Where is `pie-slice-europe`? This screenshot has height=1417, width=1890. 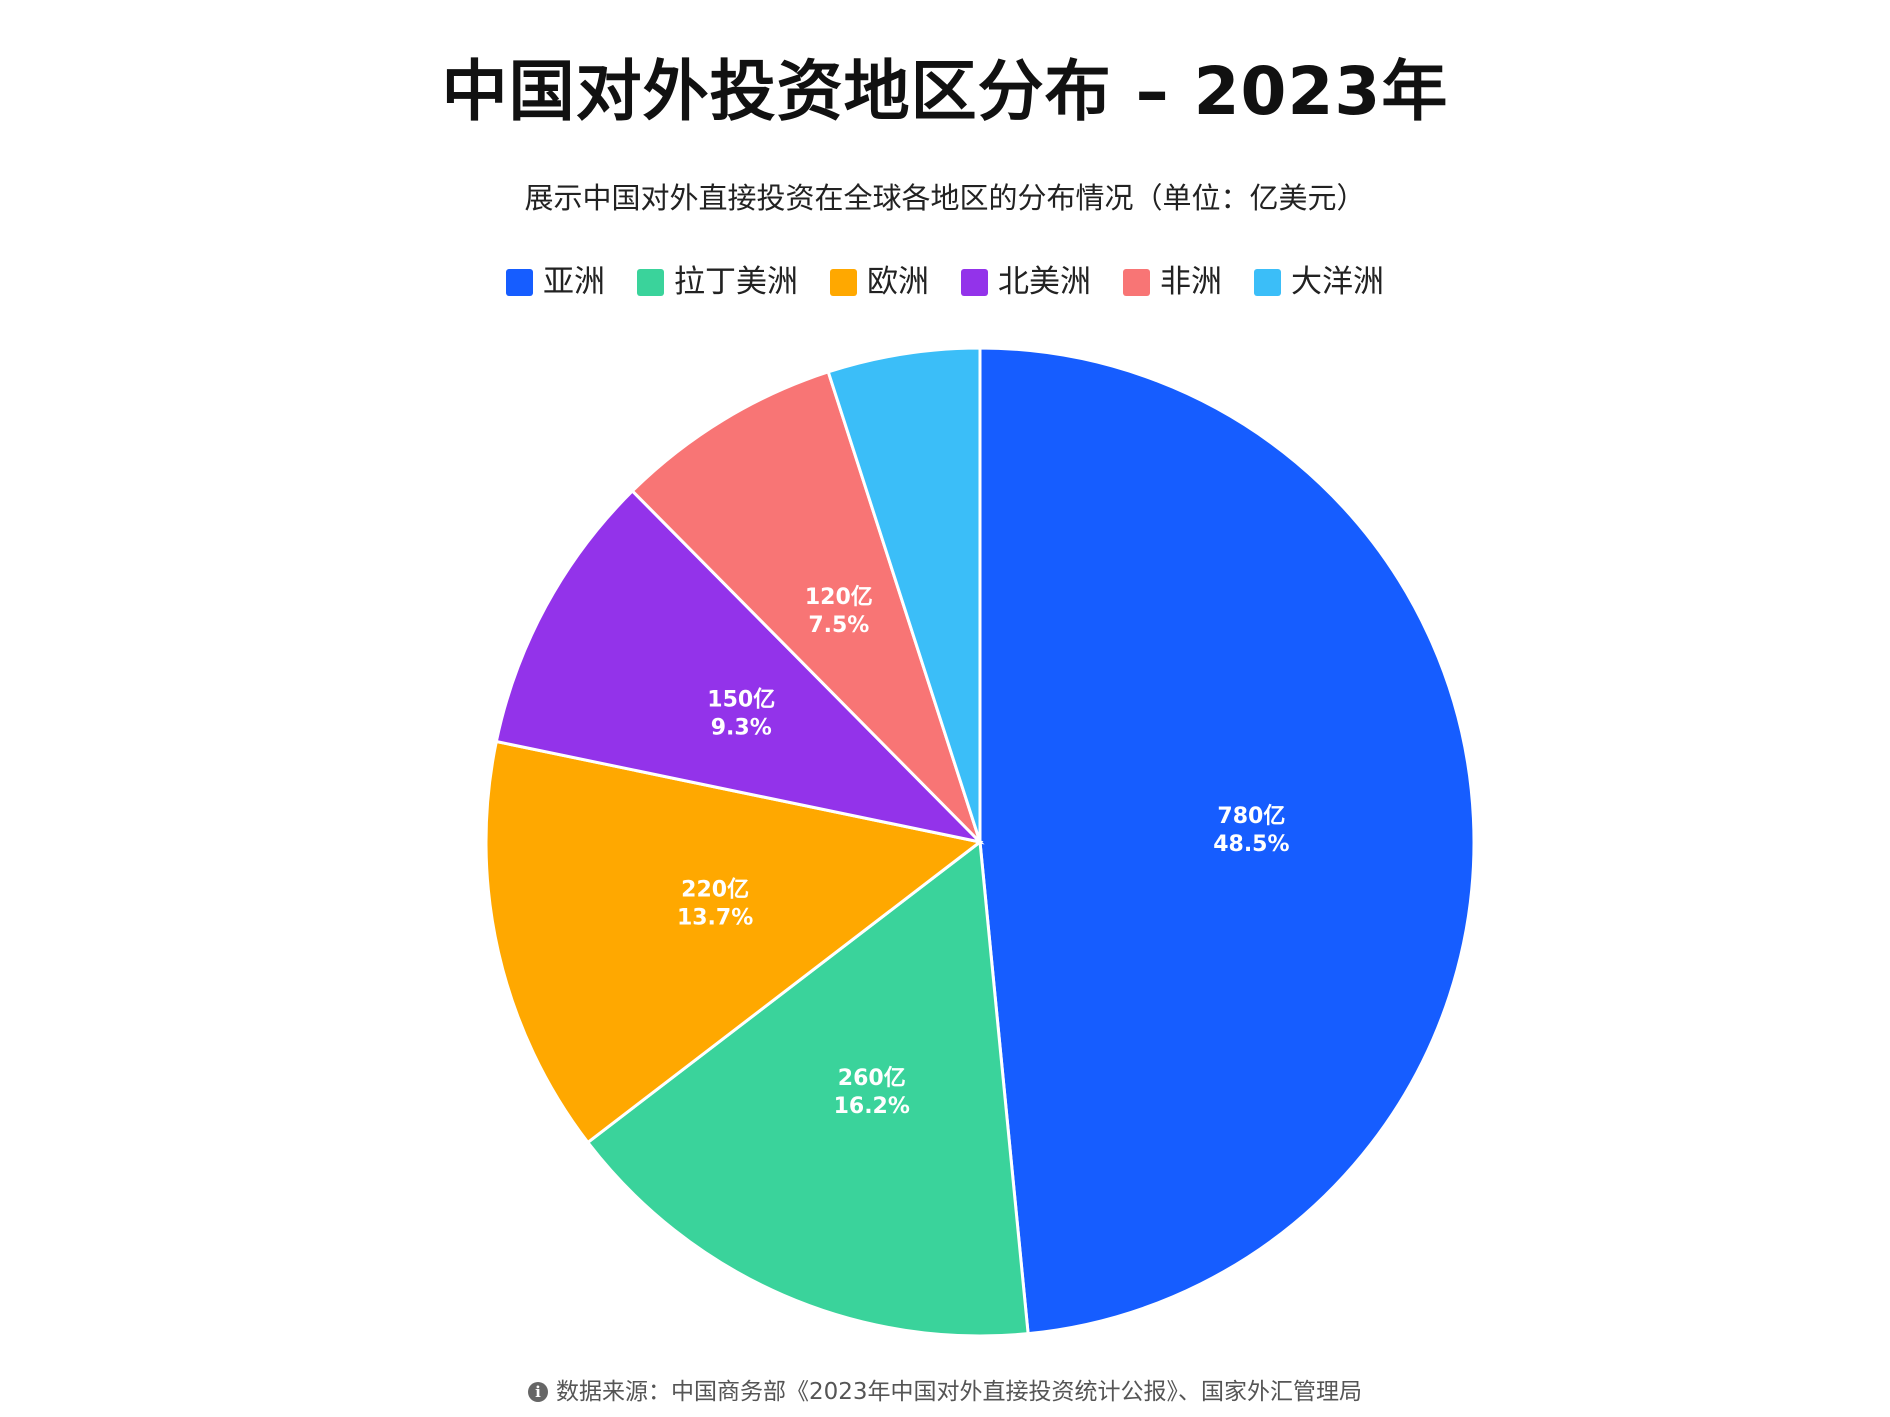
pie-slice-europe is located at coordinates (734, 942).